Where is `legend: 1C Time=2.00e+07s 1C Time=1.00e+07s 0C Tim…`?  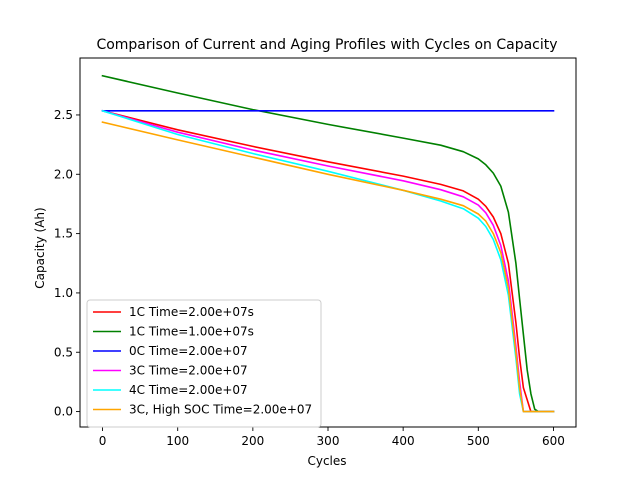
legend: 1C Time=2.00e+07s 1C Time=1.00e+07s 0C Tim… is located at coordinates (204, 363).